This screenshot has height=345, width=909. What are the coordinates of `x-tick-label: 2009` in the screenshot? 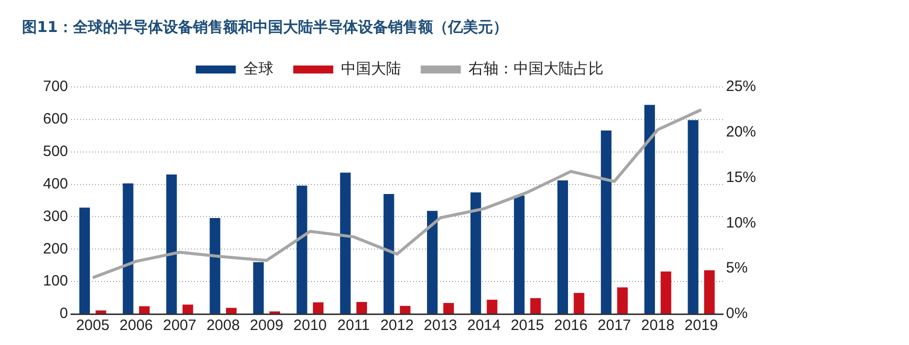 It's located at (267, 325).